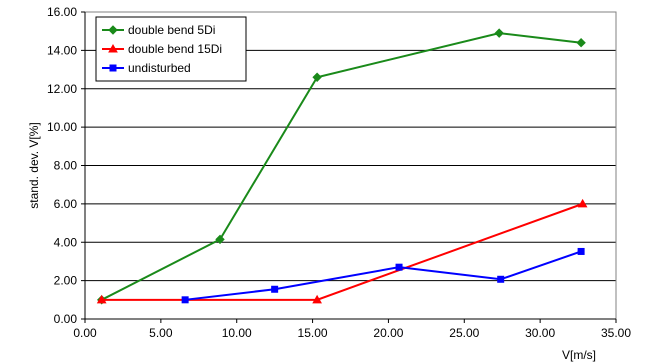  I want to click on y-tick-label: 4.00, so click(66, 242).